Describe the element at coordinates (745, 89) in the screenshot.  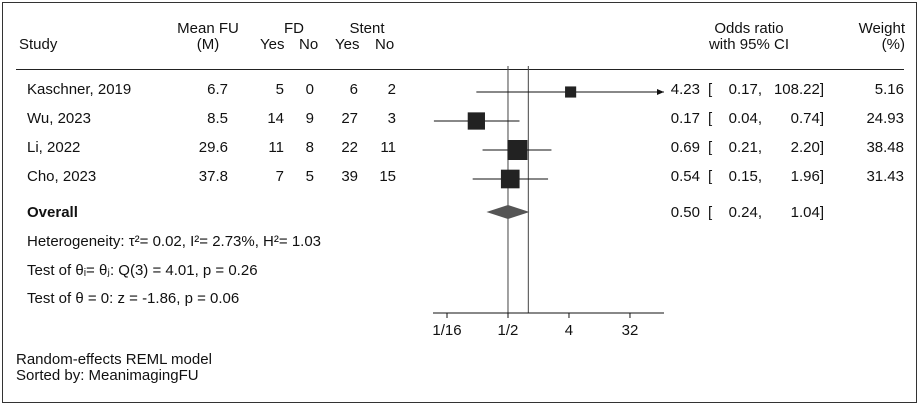
I see `row-ci-lo: 0.17,` at that location.